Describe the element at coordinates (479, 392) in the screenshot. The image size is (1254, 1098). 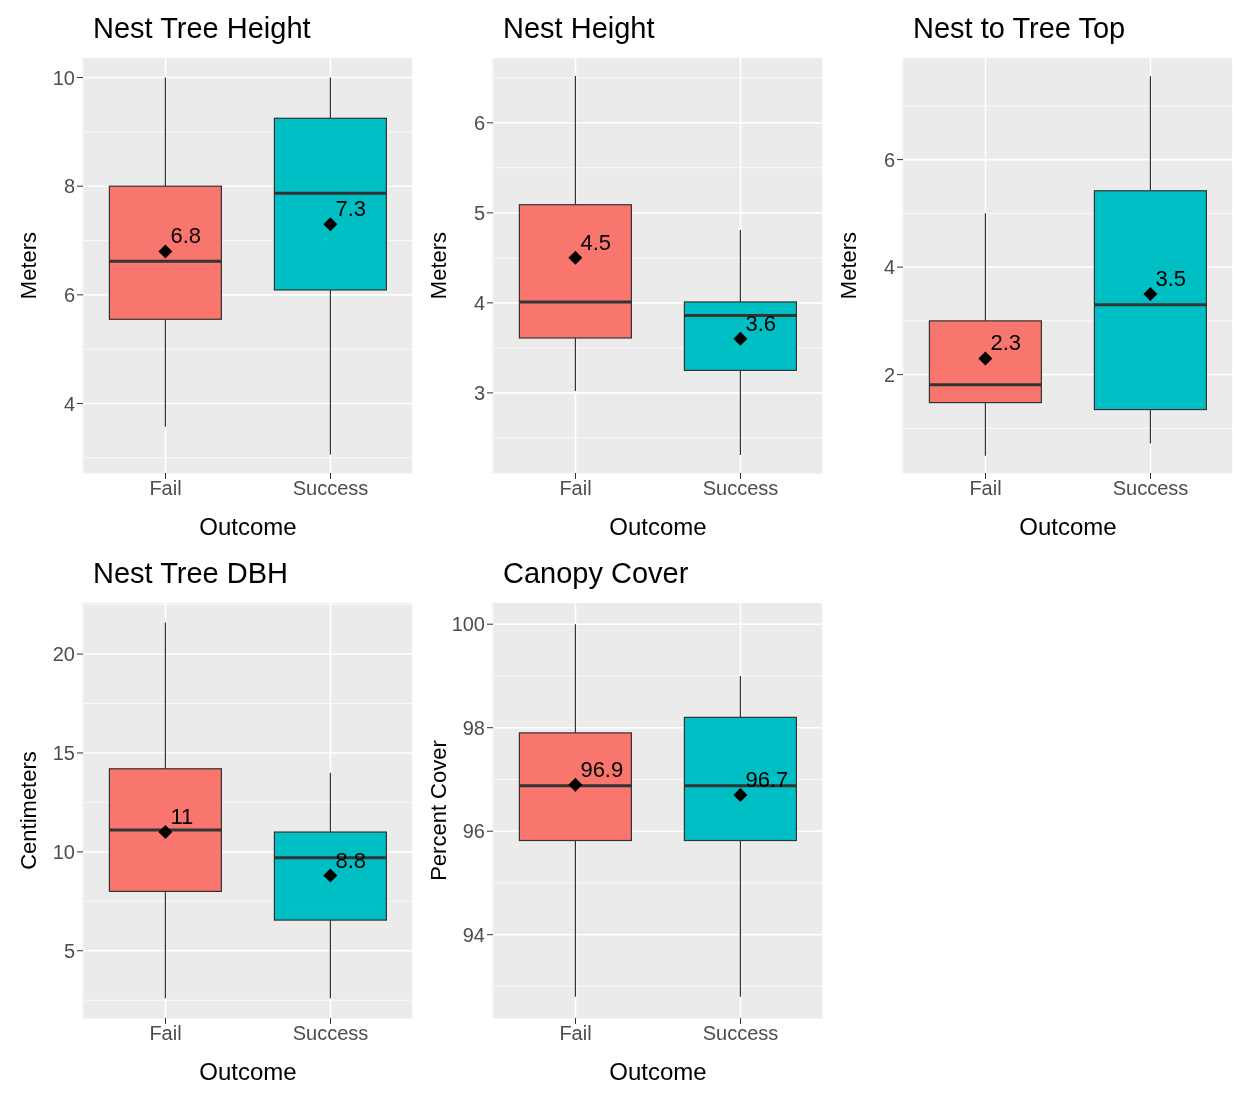
I see `y-tick-label: 3` at that location.